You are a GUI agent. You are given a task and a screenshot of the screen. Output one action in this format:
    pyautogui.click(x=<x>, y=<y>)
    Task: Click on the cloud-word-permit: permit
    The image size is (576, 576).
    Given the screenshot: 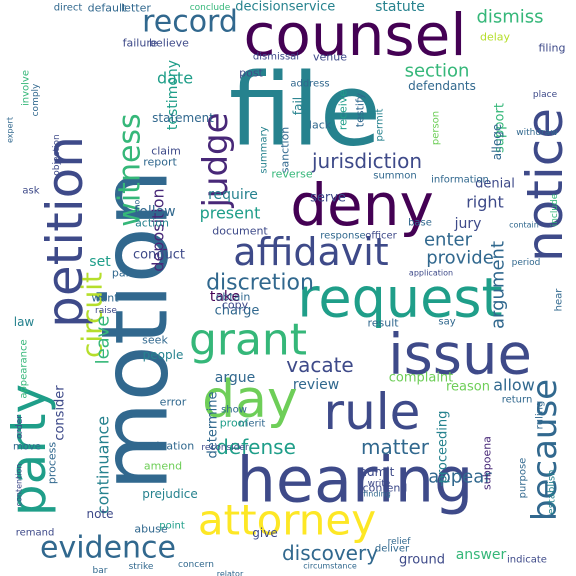 What is the action you would take?
    pyautogui.click(x=380, y=124)
    